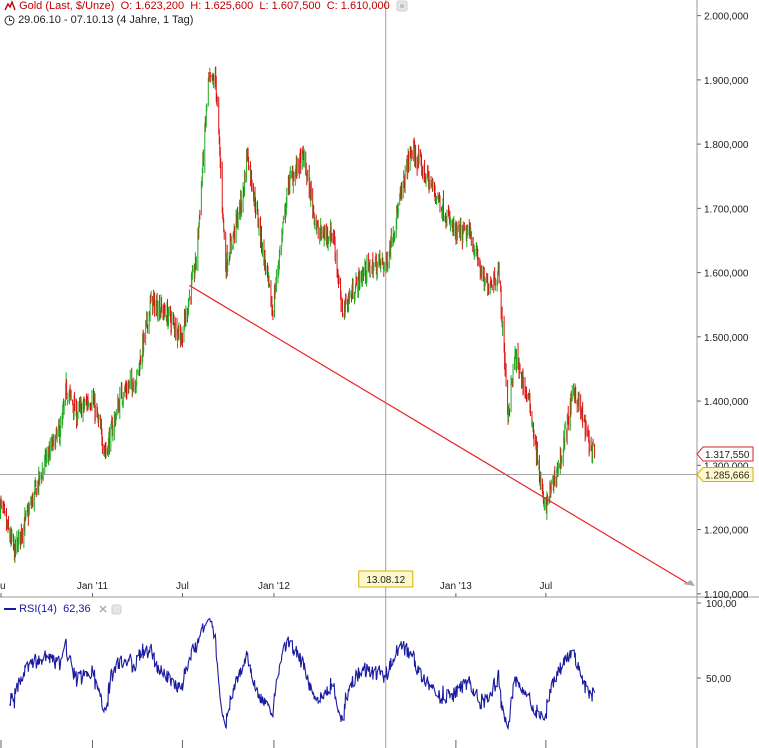 The height and width of the screenshot is (748, 759). I want to click on y-tick-label: 1.600,000, so click(726, 274).